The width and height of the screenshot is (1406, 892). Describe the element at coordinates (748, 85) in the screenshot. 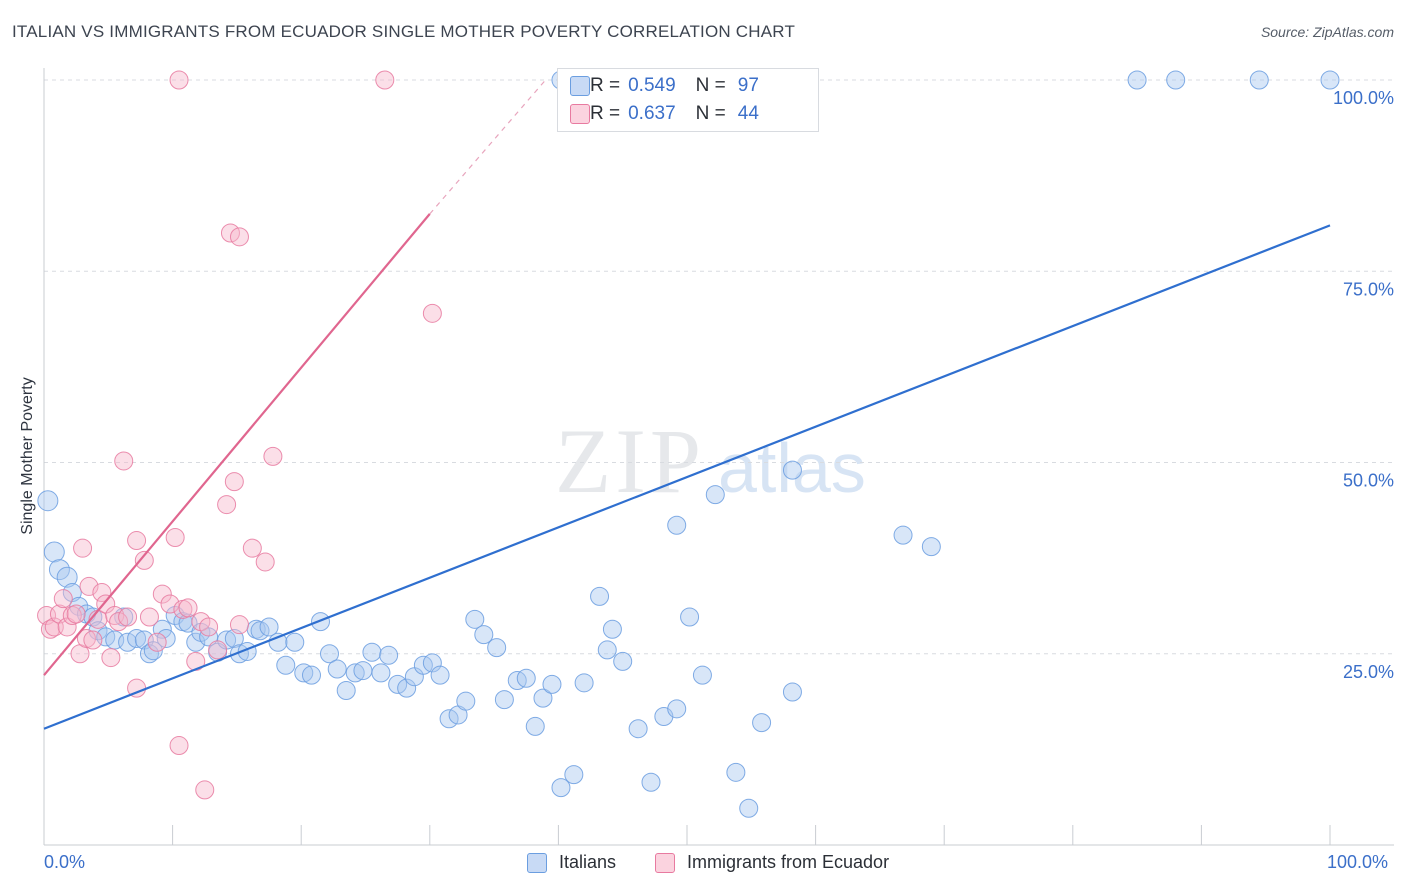

I see `legend-n-value: 97` at that location.